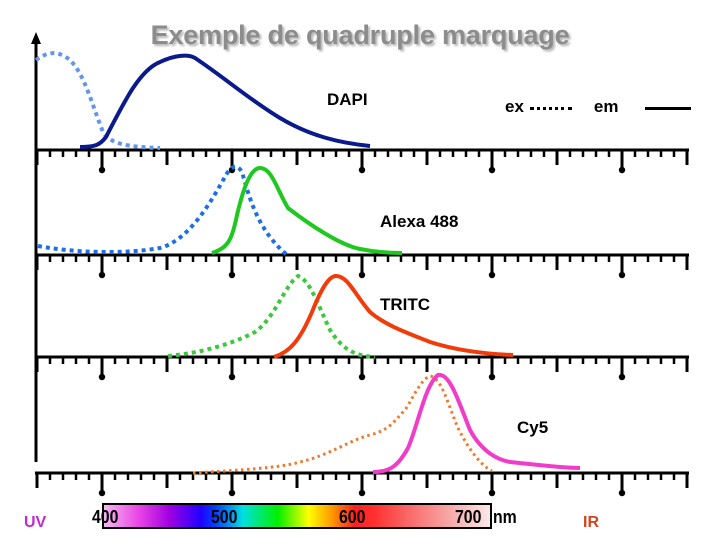  I want to click on legend-ex-label: ex, so click(514, 106).